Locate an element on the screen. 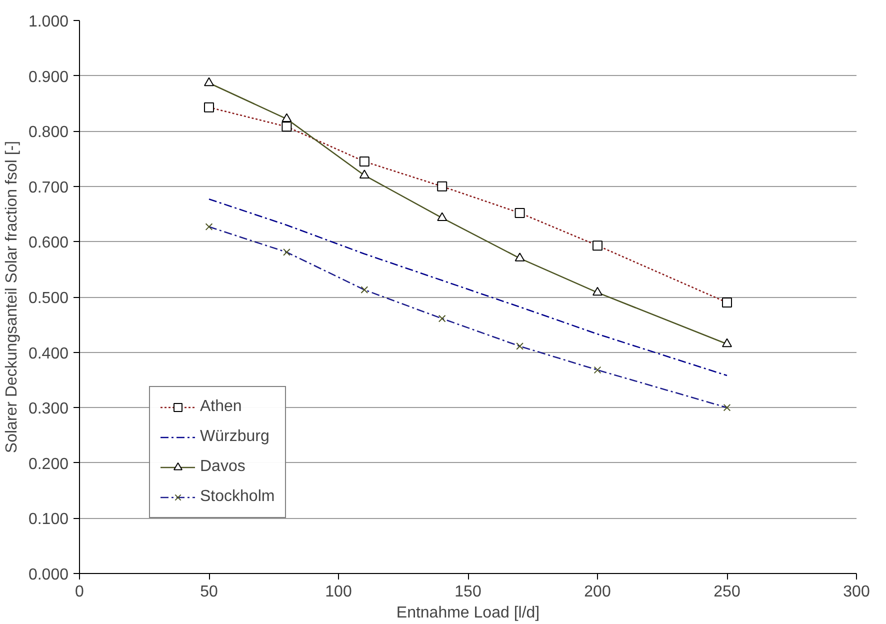  y-tick-label: 0.400 is located at coordinates (48, 353).